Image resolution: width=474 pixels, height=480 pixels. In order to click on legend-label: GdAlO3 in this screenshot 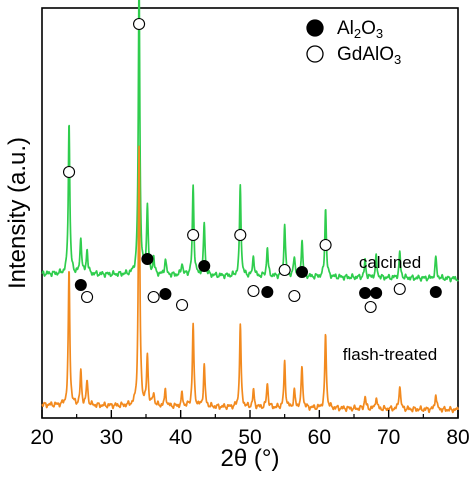, I will do `click(369, 55)`.